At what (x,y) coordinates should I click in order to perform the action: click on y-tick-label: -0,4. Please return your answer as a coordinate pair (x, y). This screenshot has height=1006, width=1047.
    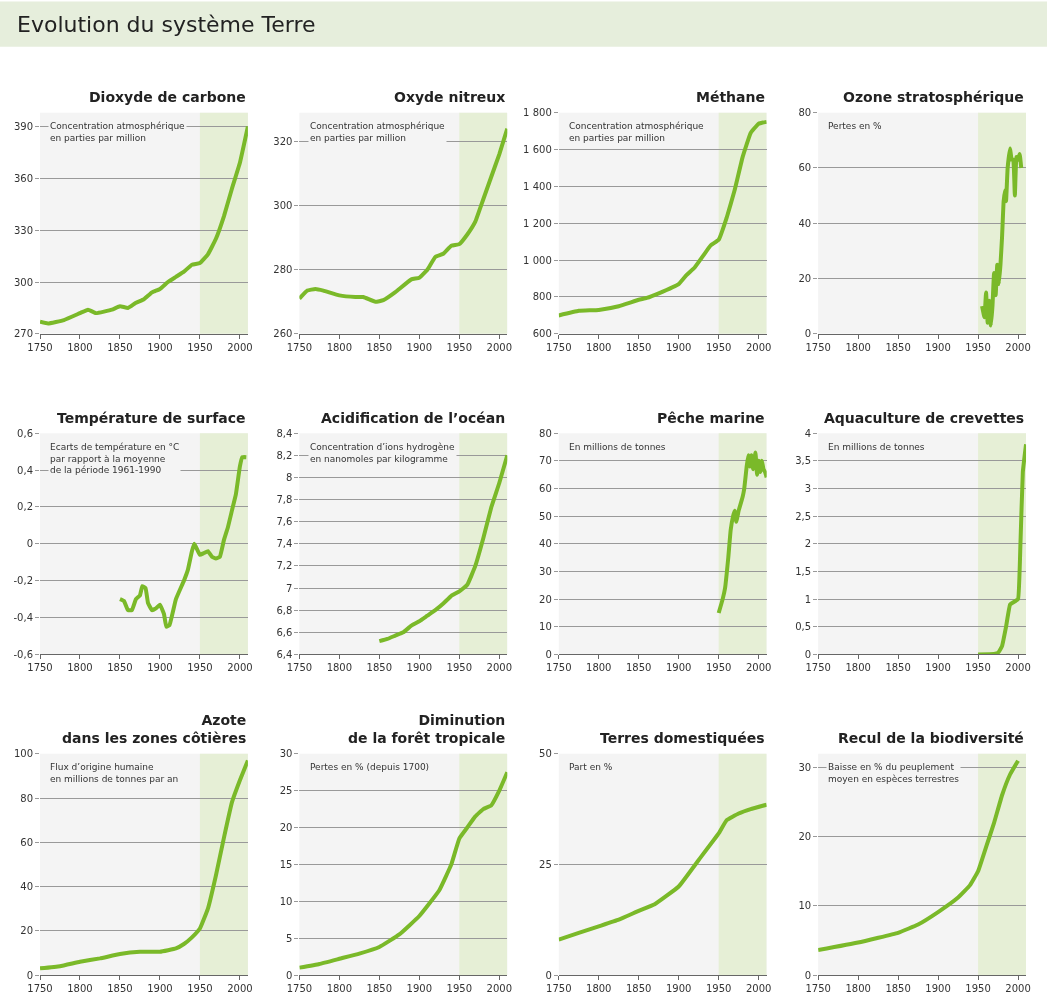
    Looking at the image, I should click on (23, 618).